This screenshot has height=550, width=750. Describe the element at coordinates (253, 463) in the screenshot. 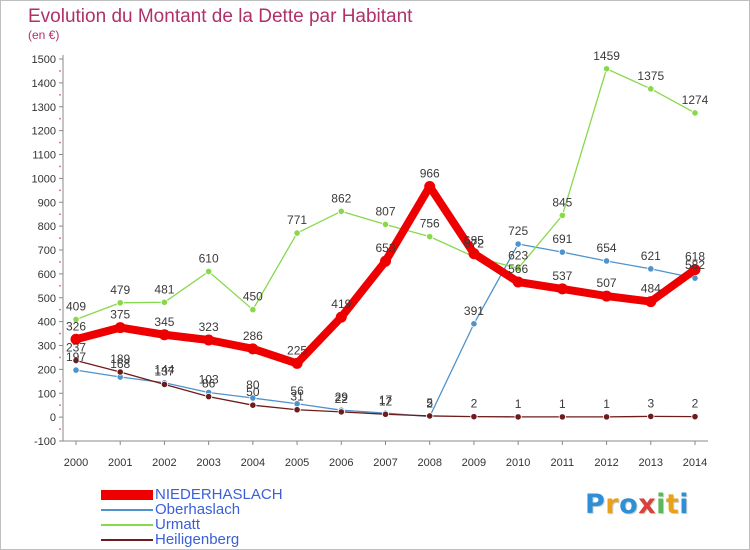

I see `x-tick-label: 2004` at that location.